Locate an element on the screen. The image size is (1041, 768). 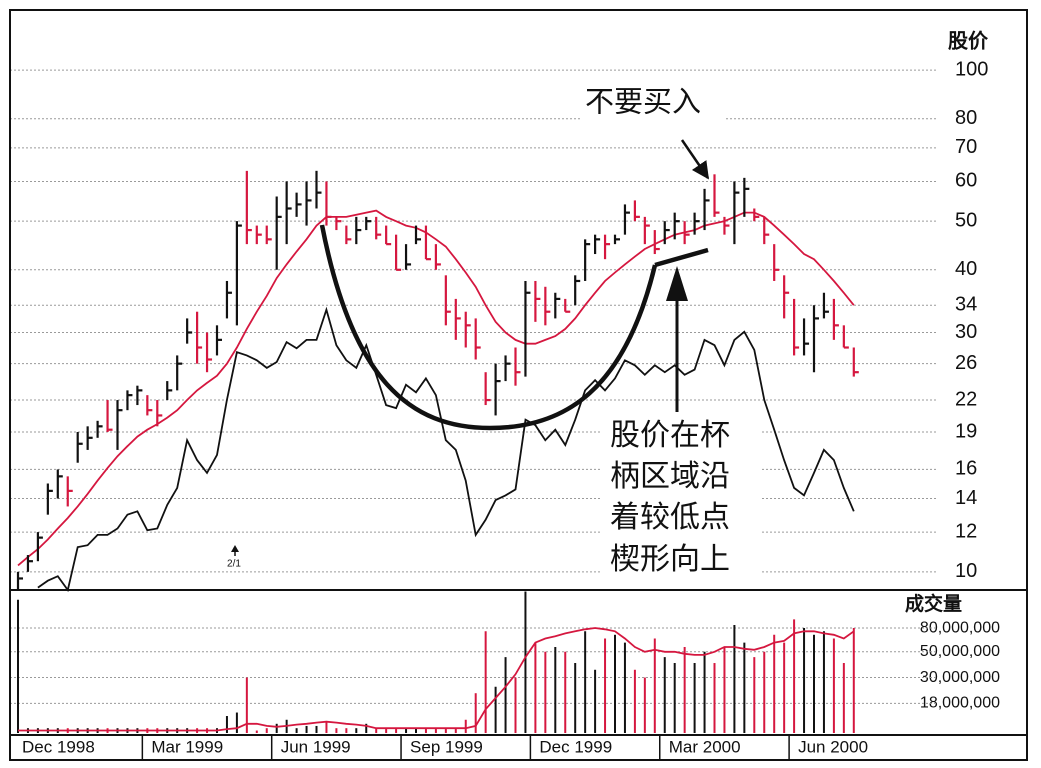
y-tick-label: 18,000,000 is located at coordinates (960, 703).